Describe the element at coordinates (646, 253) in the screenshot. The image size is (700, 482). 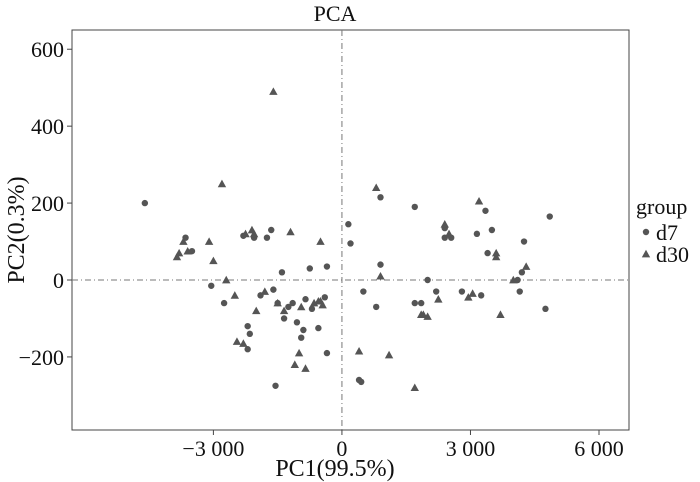
I see `legend-marker-d30` at that location.